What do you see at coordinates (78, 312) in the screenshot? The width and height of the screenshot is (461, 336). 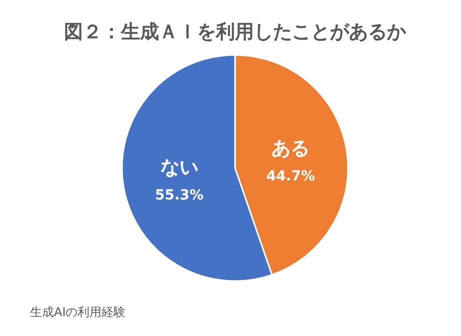 I see `text: 生成AIの利用経験` at bounding box center [78, 312].